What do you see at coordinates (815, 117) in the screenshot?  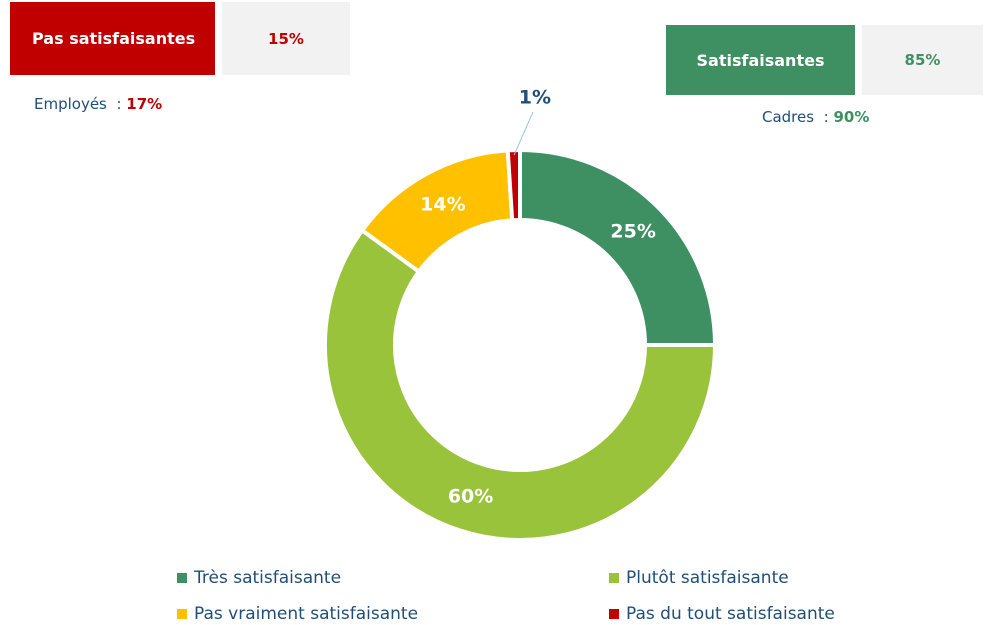 I see `positive-group: Cadres : 90%` at bounding box center [815, 117].